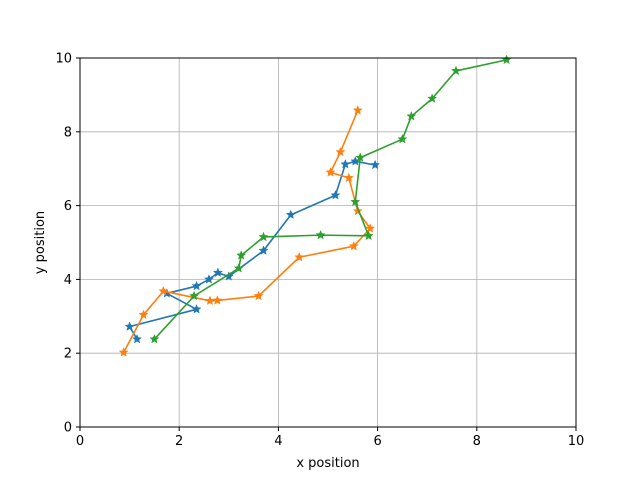 The width and height of the screenshot is (640, 480). Describe the element at coordinates (68, 280) in the screenshot. I see `y-tick-label: 4` at that location.